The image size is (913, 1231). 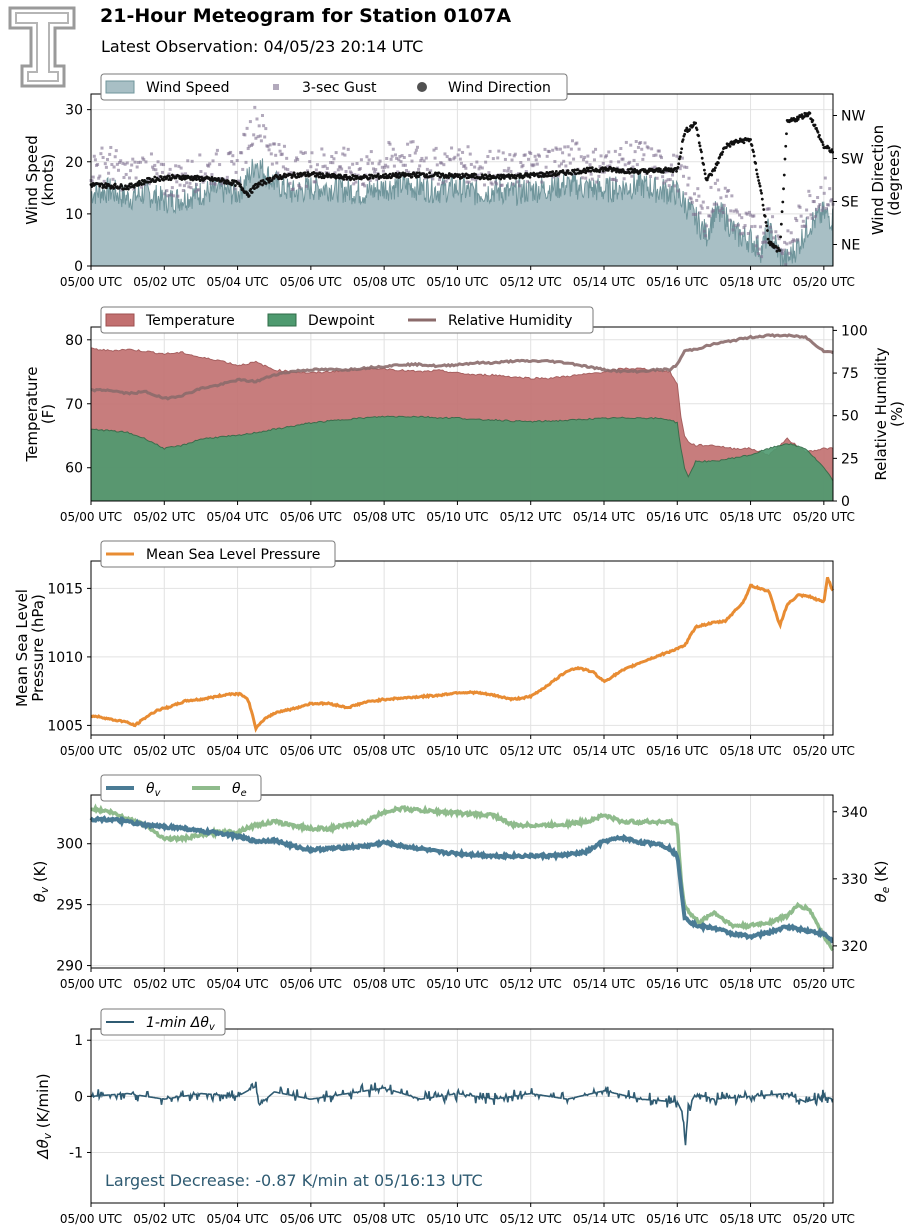 I want to click on legend-swatch, so click(x=276, y=87).